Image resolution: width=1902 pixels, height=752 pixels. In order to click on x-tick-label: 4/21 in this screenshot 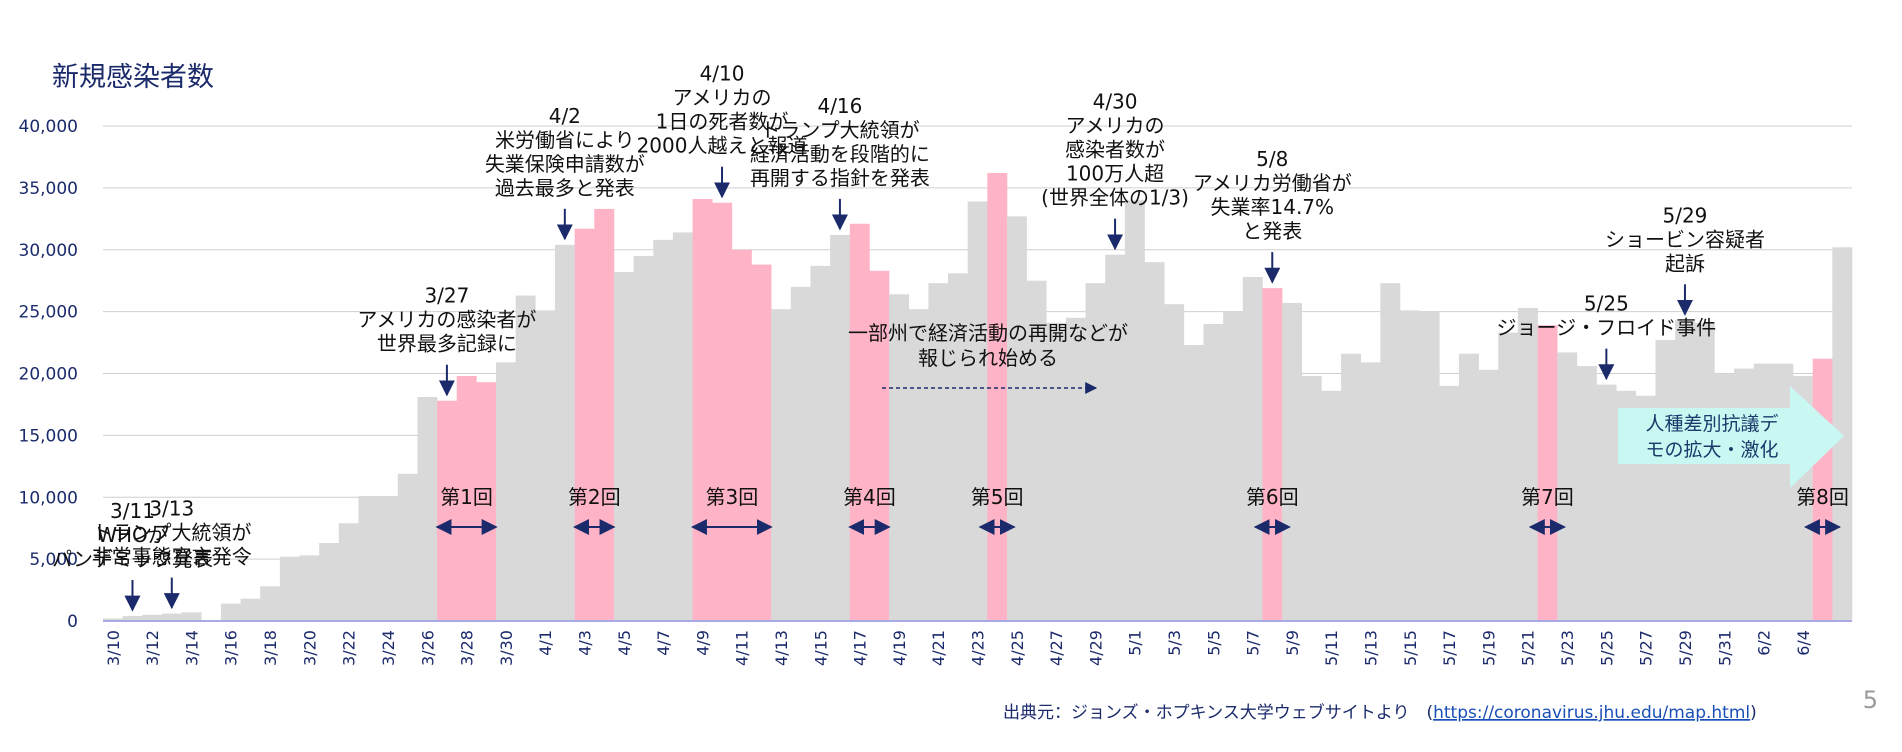, I will do `click(938, 648)`.